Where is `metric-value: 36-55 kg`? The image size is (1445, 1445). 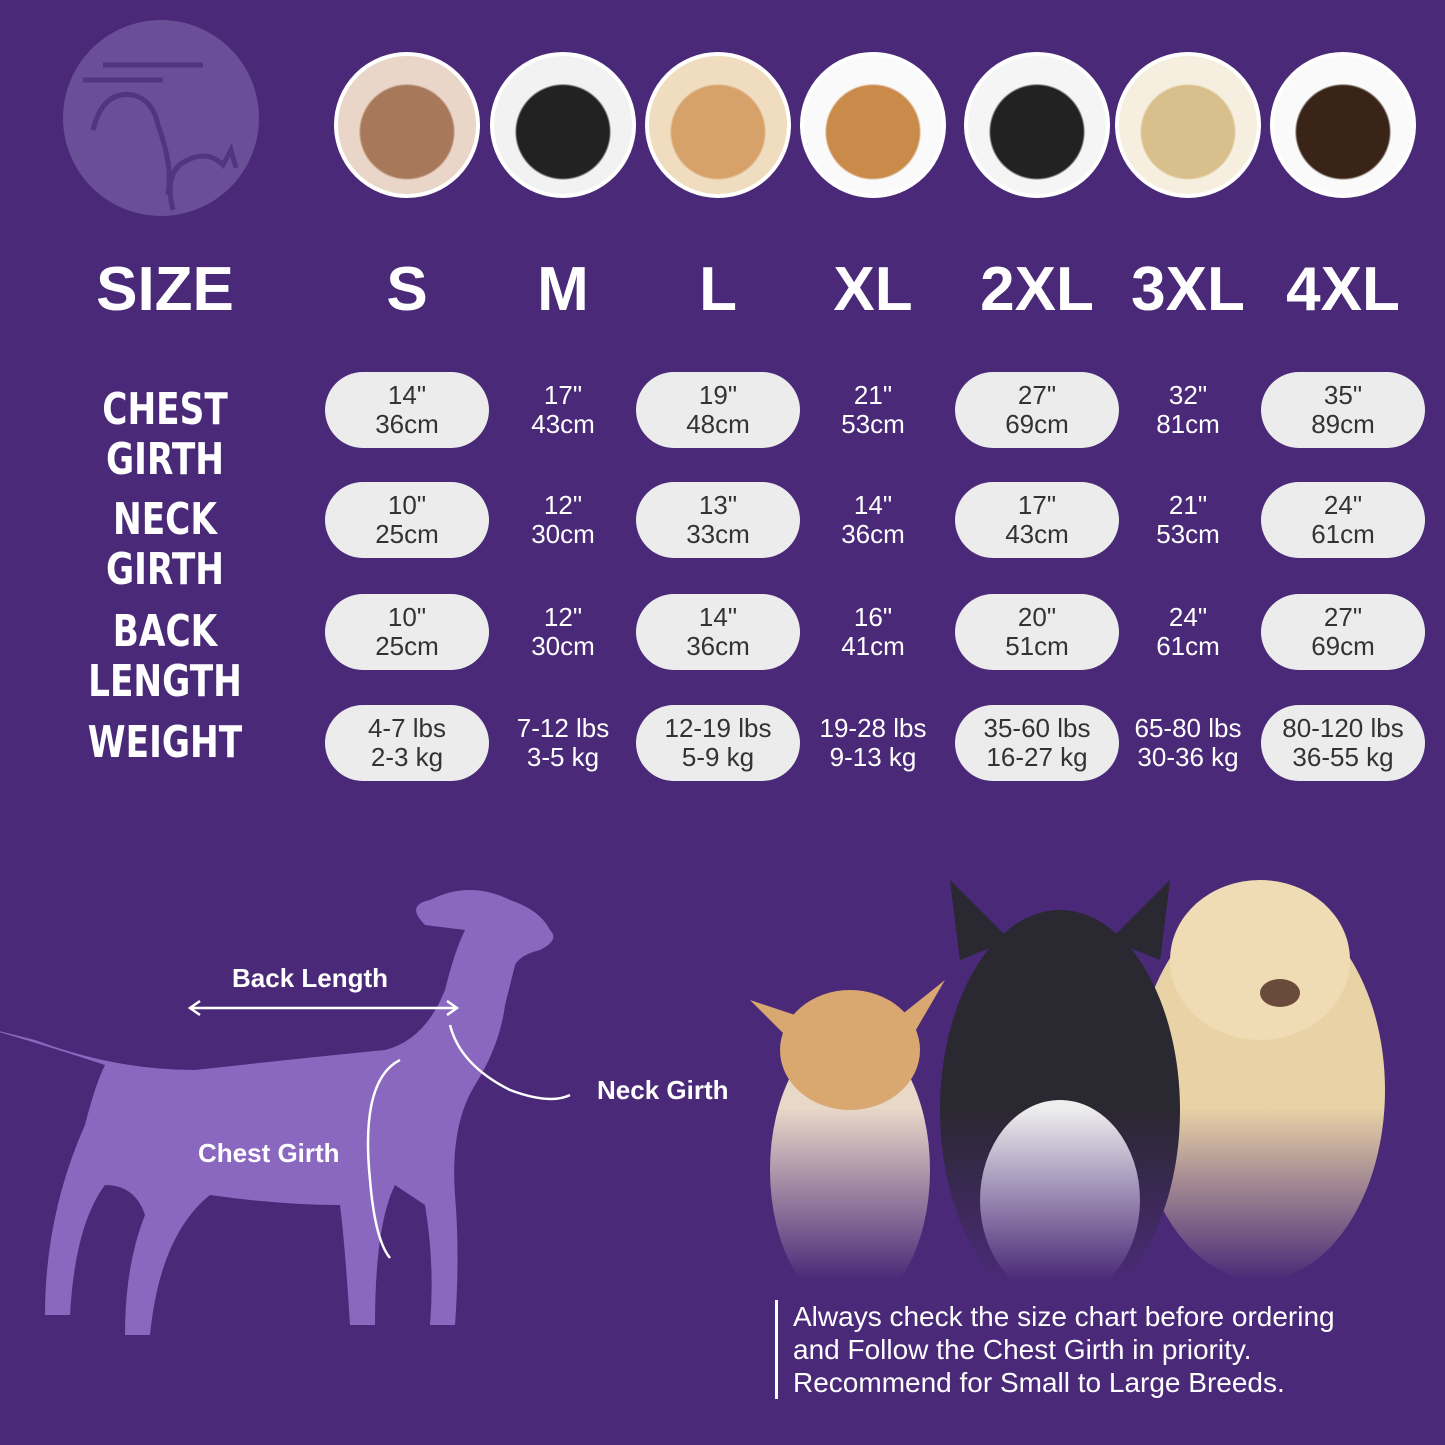
metric-value: 36-55 kg is located at coordinates (1343, 757).